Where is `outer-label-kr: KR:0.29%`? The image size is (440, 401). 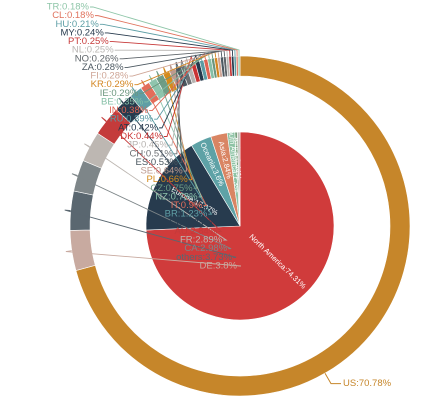
outer-label-kr: KR:0.29% is located at coordinates (112, 84).